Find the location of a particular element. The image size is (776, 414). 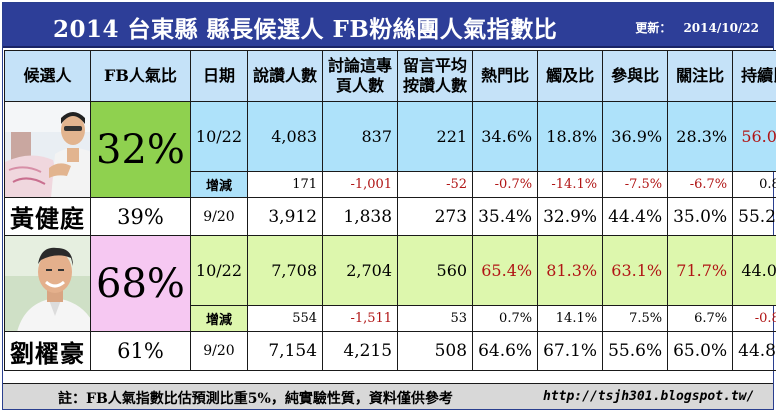

likes-previous-2: 7,154 is located at coordinates (285, 351).